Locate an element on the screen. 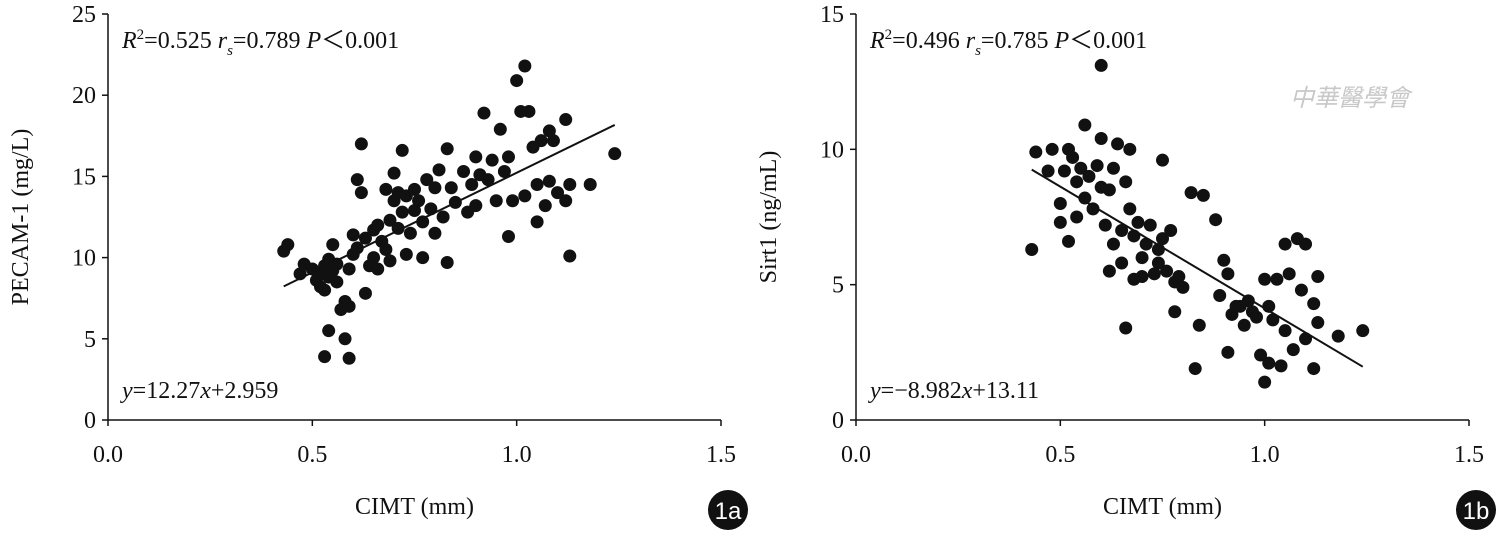 This screenshot has height=533, width=1496. y-axis-label: PECAM-1 (mg/L) is located at coordinates (21, 217).